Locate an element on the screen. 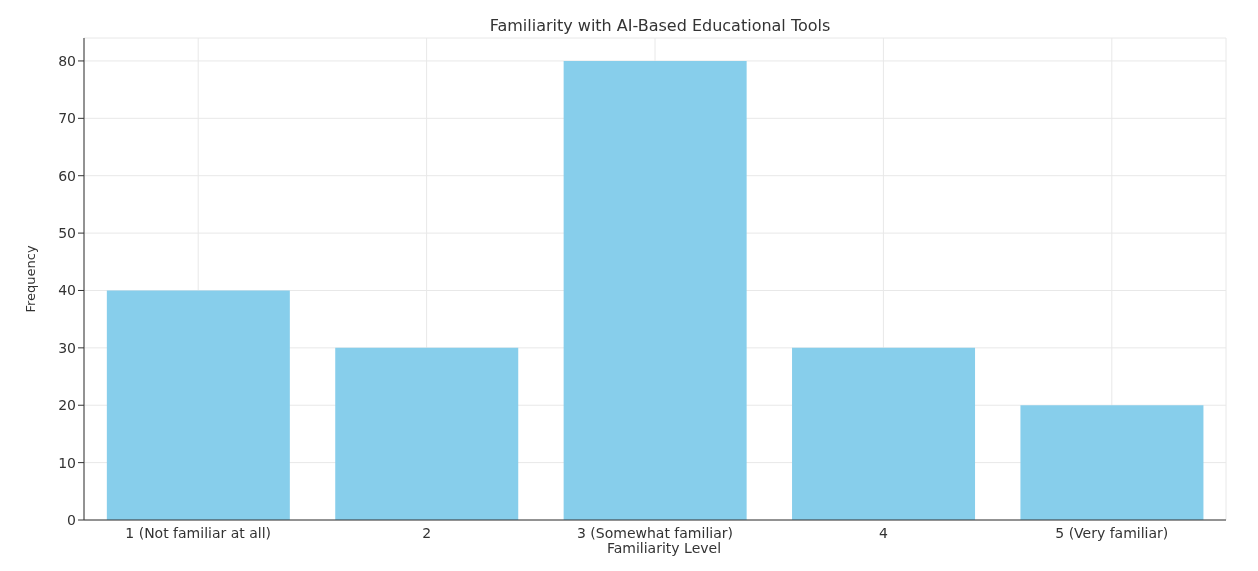  y-tick-label: 10 is located at coordinates (67, 462).